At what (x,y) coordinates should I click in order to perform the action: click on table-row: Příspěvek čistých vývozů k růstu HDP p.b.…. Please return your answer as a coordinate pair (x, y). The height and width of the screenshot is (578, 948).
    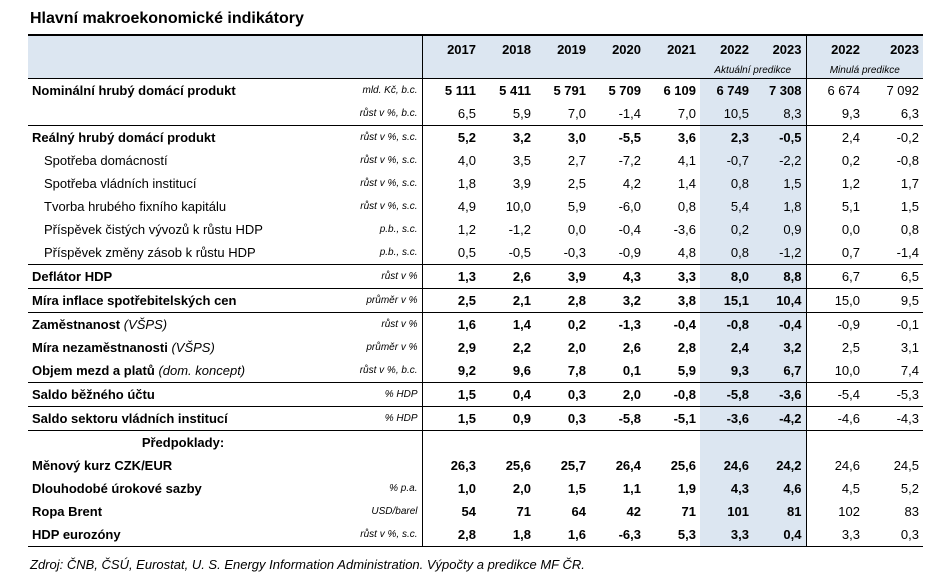
    Looking at the image, I should click on (475, 229).